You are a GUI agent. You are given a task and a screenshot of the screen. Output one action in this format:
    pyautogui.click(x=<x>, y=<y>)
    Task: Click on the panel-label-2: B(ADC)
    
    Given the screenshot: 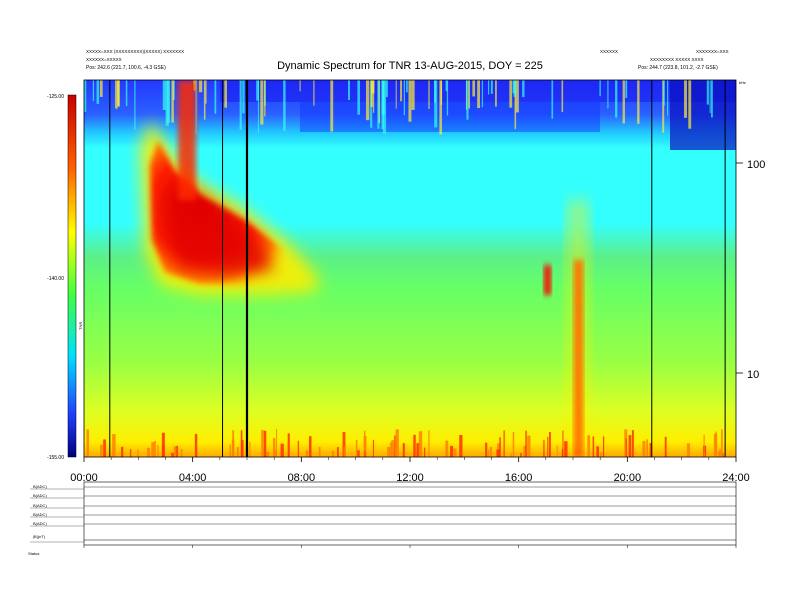 What is the action you would take?
    pyautogui.click(x=40, y=495)
    